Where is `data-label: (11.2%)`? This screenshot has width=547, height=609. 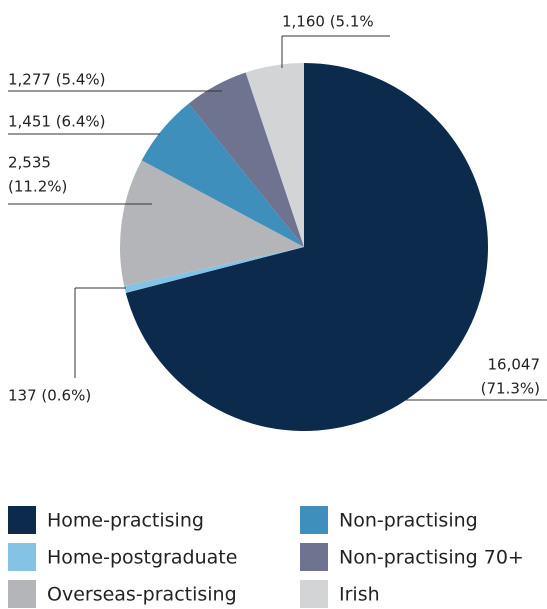
data-label: (11.2%) is located at coordinates (37, 187).